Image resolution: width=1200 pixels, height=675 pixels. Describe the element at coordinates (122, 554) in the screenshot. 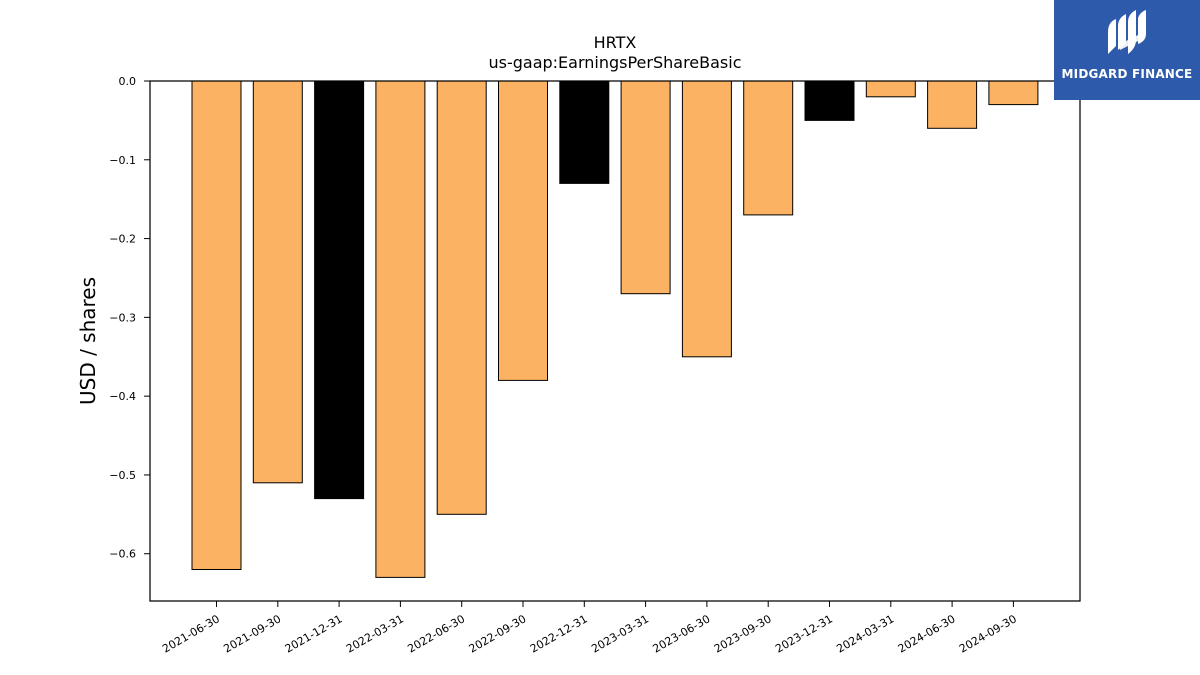

I see `y-tick-label: −0.6` at that location.